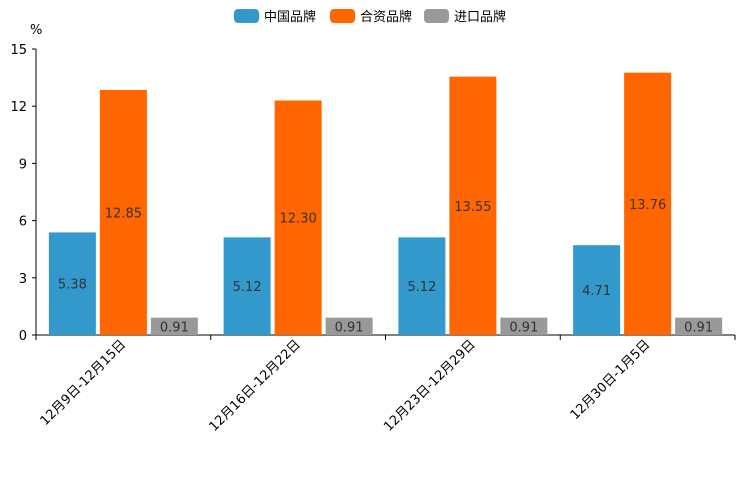 This screenshot has height=496, width=744. I want to click on y-tick-label: 0, so click(23, 336).